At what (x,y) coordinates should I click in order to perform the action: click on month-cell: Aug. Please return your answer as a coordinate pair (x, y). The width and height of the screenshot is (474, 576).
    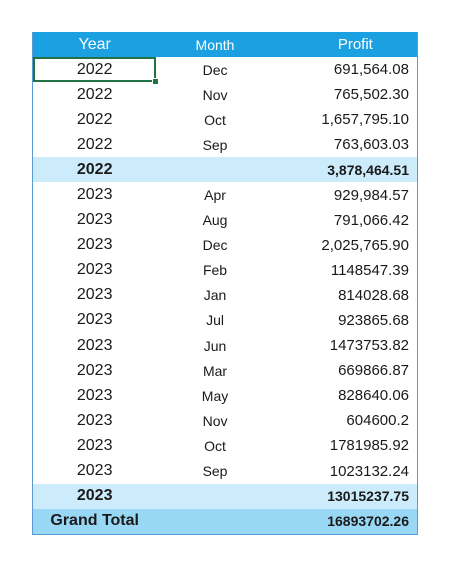
    Looking at the image, I should click on (215, 220).